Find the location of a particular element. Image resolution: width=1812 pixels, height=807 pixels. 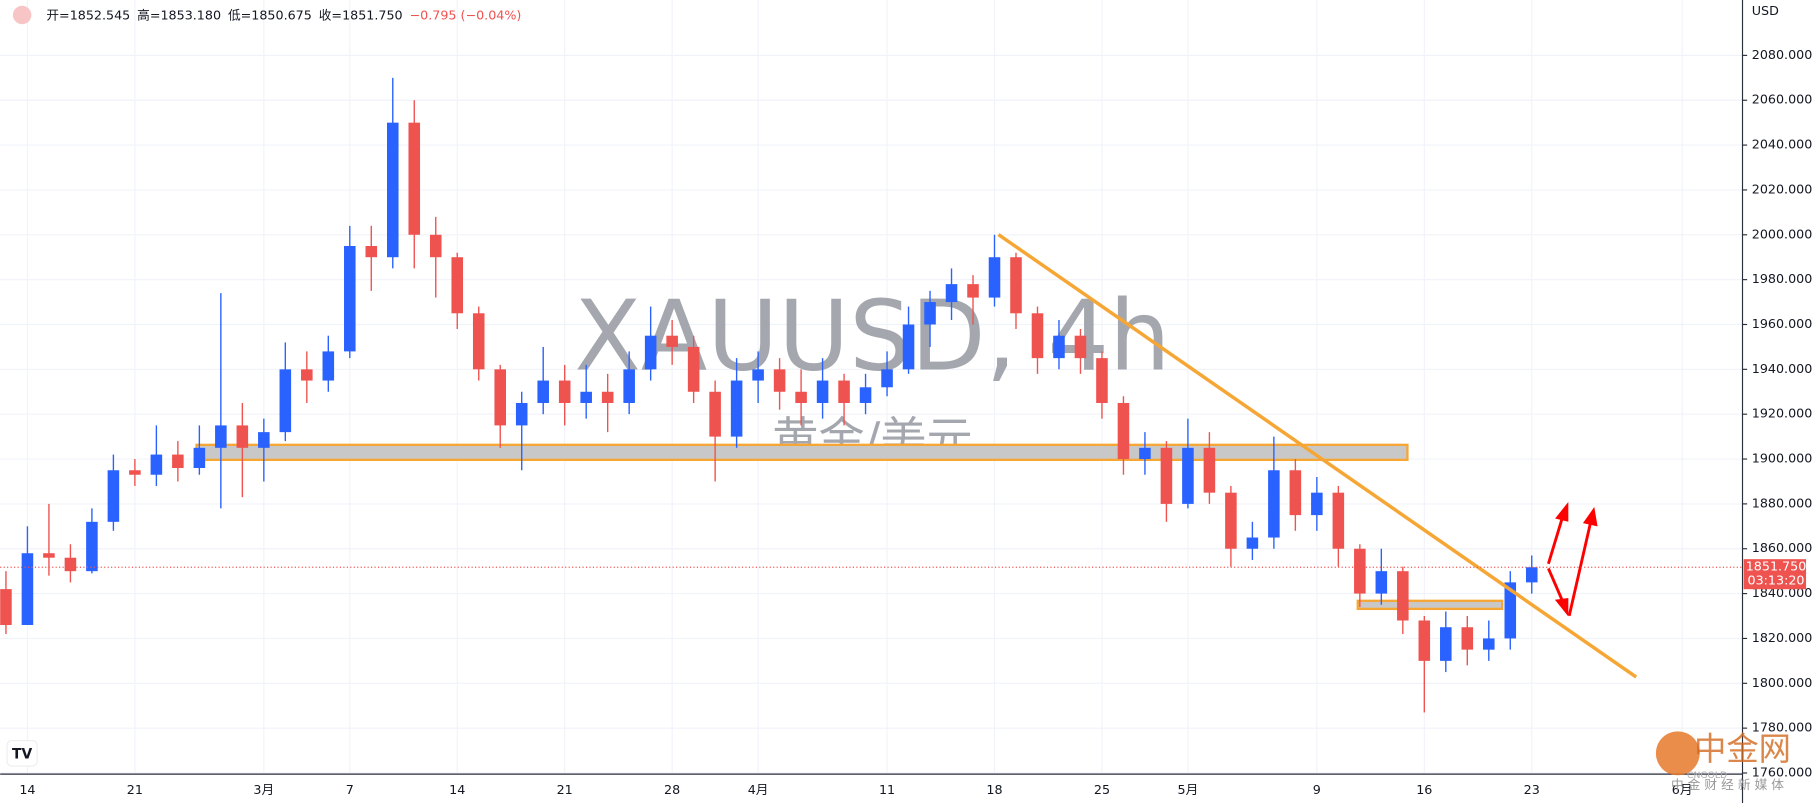

x-tick-label: 5月 is located at coordinates (1188, 789).